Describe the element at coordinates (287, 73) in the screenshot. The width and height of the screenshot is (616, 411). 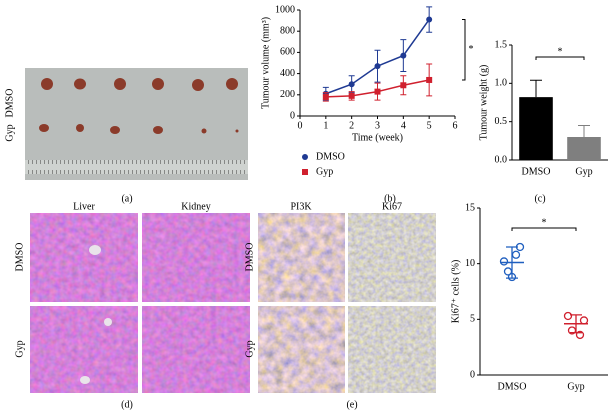
I see `y-tick-label: 400` at that location.